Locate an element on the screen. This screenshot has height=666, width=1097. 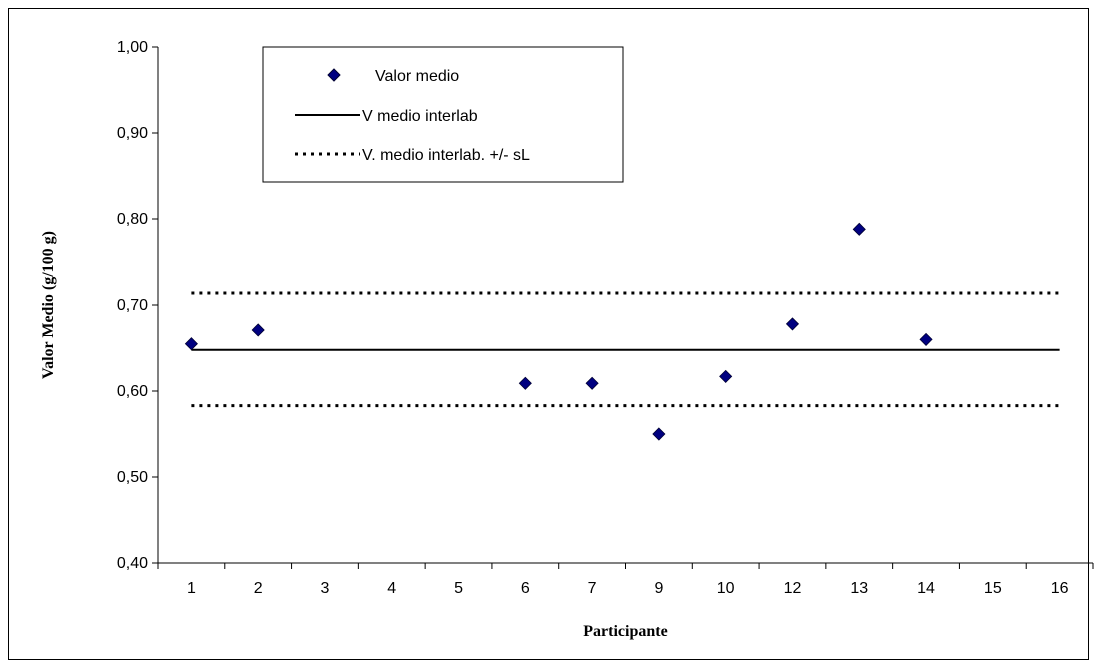
x-tick-label: 13 is located at coordinates (859, 588).